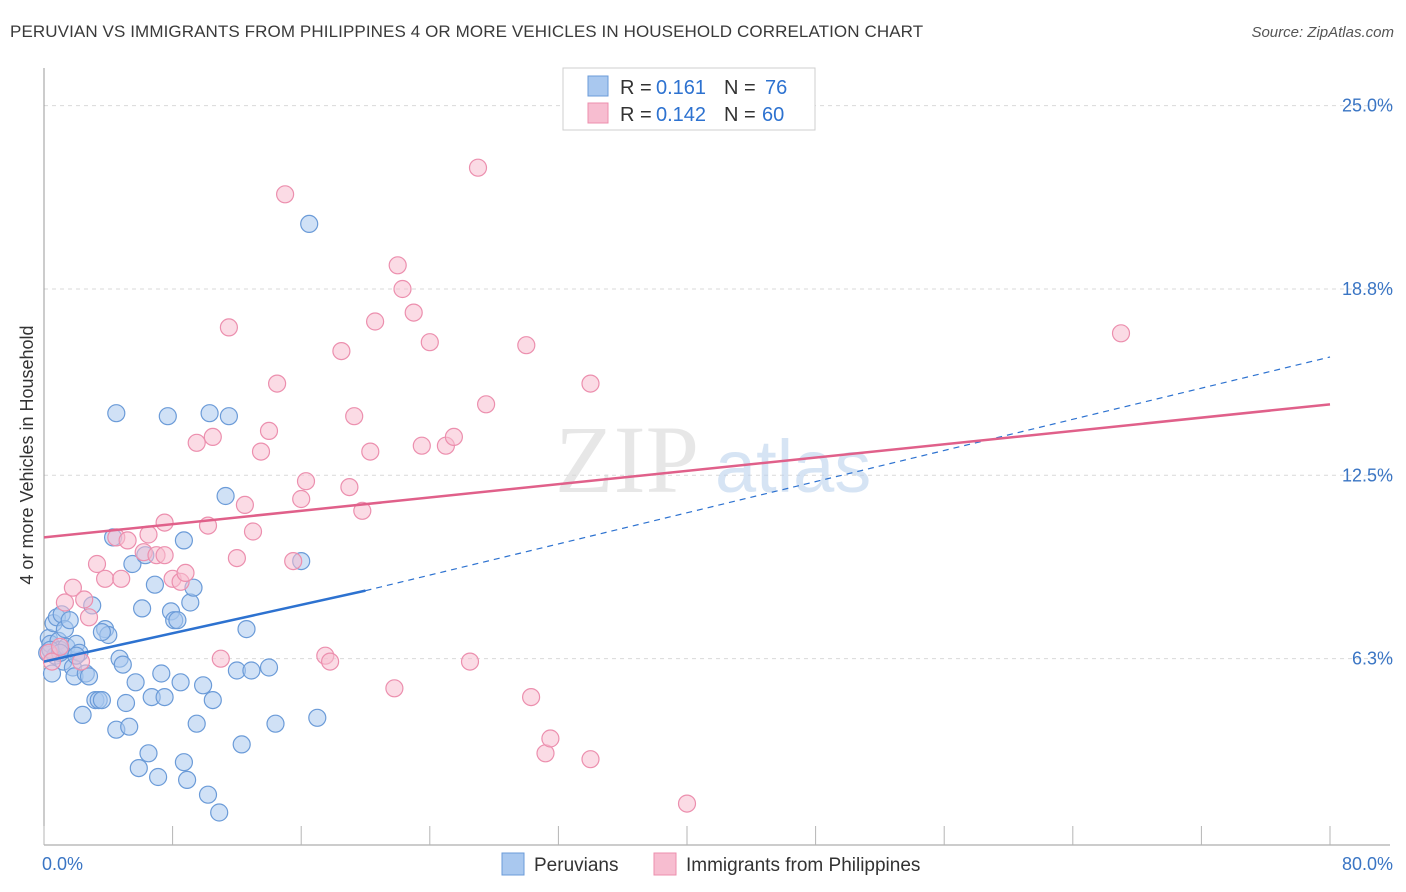 This screenshot has width=1406, height=892. I want to click on correlation-legend: R = 0.161 N = 76 R = 0.142 N = 60, so click(689, 99).